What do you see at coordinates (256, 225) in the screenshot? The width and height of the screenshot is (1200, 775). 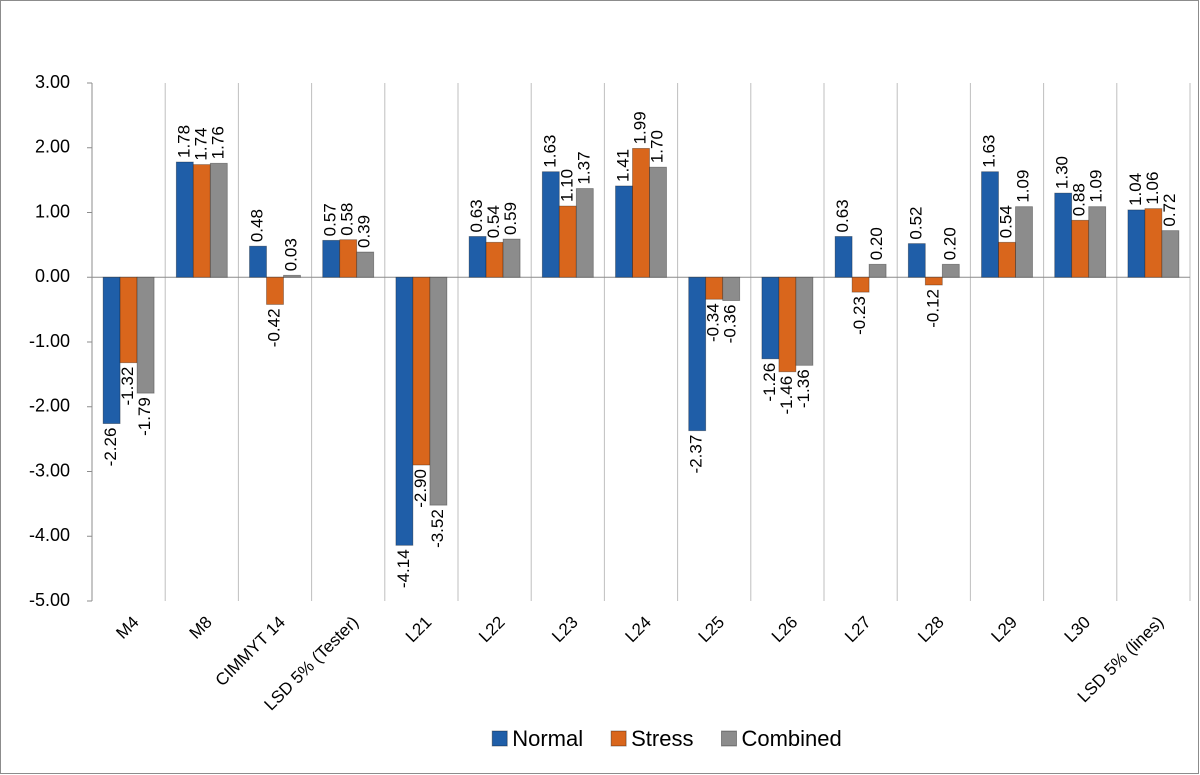 I see `value-label: 0.48` at bounding box center [256, 225].